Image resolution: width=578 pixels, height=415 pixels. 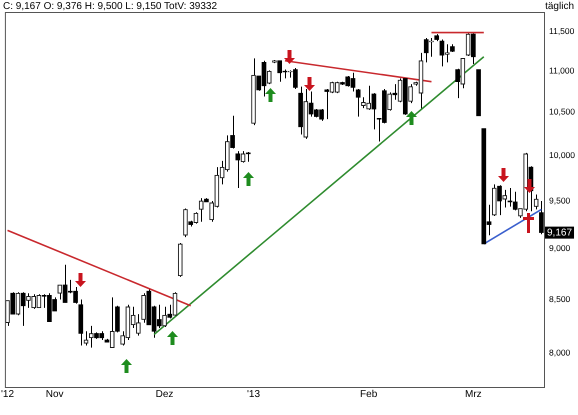 What do you see at coordinates (562, 31) in the screenshot?
I see `y-tick-label: 11,500` at bounding box center [562, 31].